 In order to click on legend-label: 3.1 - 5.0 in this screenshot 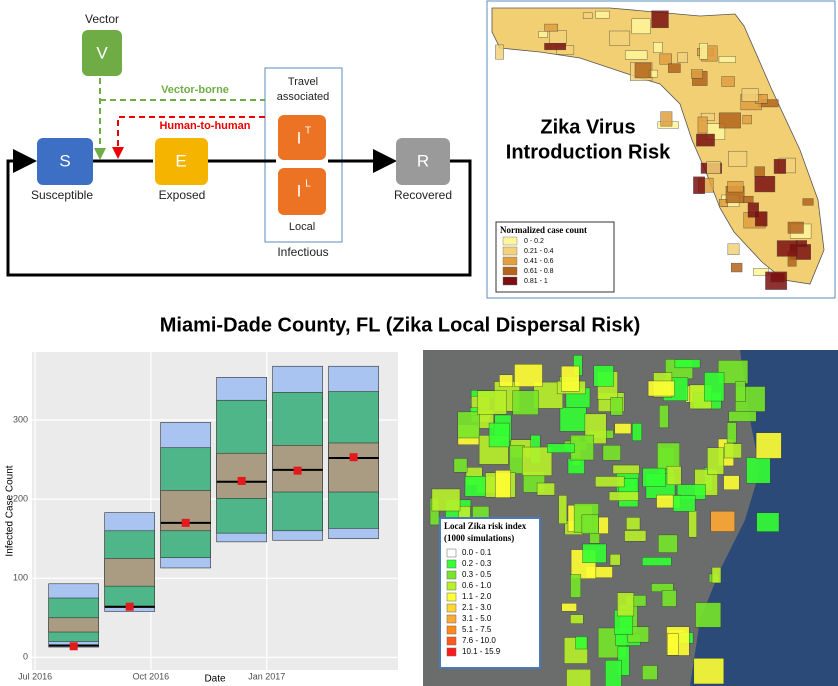, I will do `click(477, 618)`.